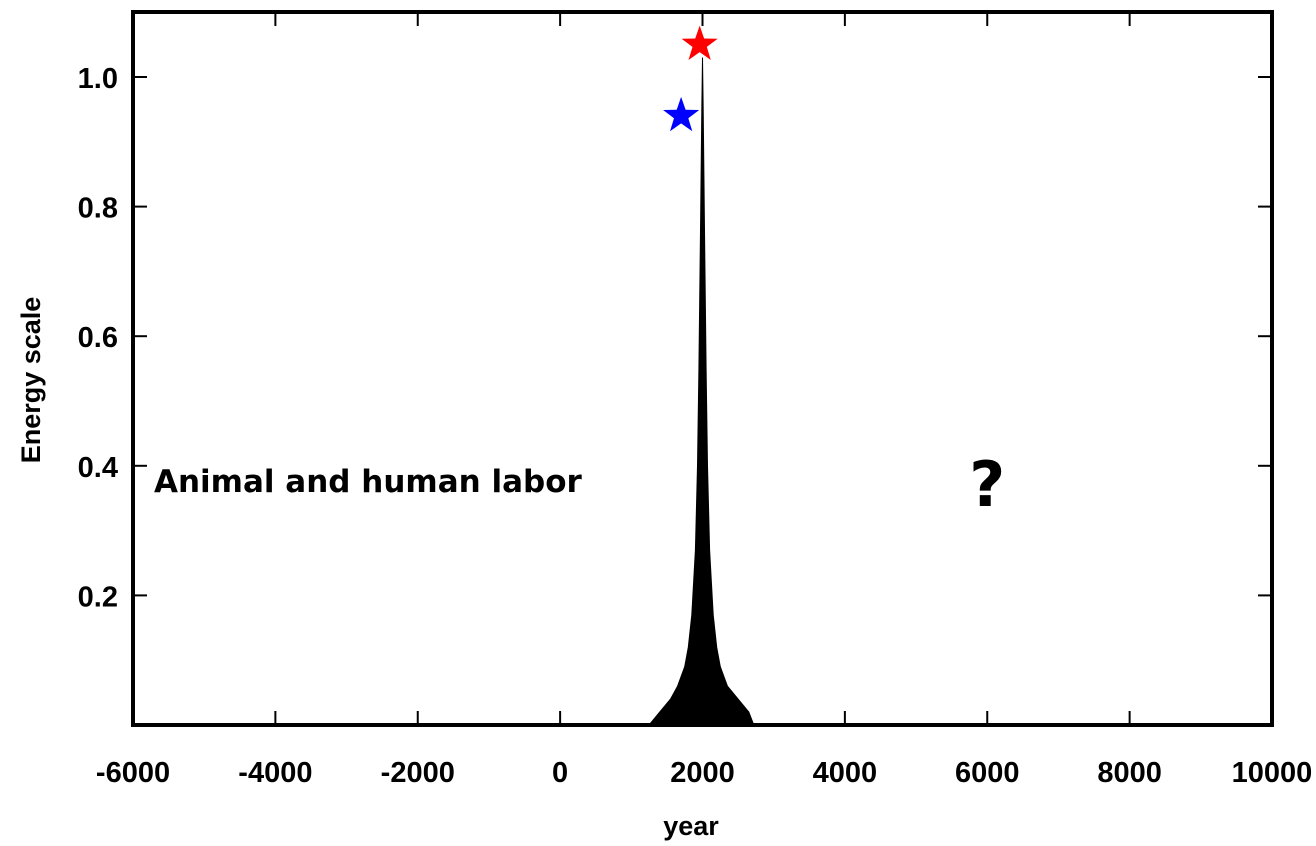  I want to click on x-tick-label: 8000, so click(1129, 773).